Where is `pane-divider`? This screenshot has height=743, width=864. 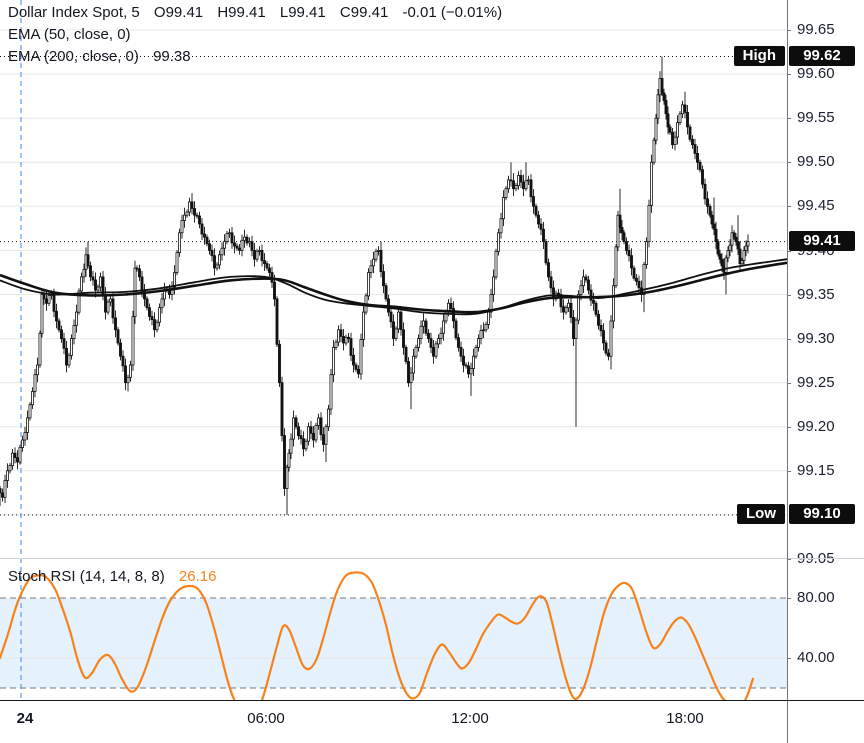 pane-divider is located at coordinates (432, 558).